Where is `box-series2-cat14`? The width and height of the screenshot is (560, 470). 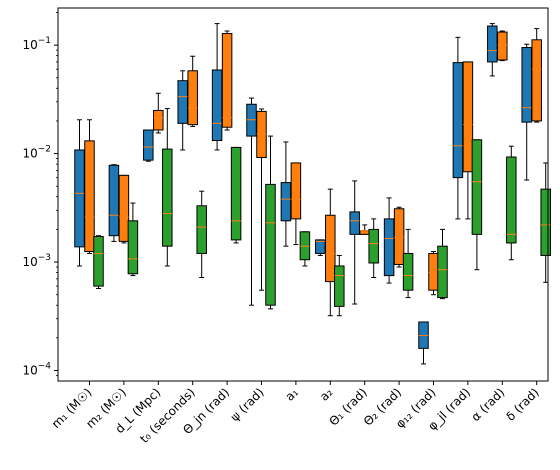 box-series2-cat14 is located at coordinates (536, 75).